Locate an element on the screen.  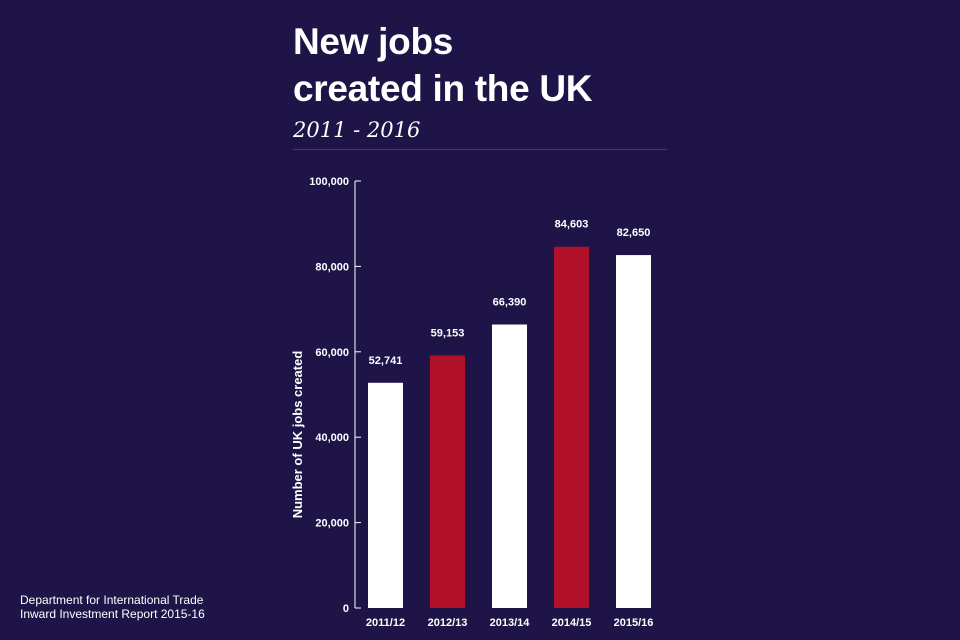
x-tick-label: 2011/12 is located at coordinates (385, 623).